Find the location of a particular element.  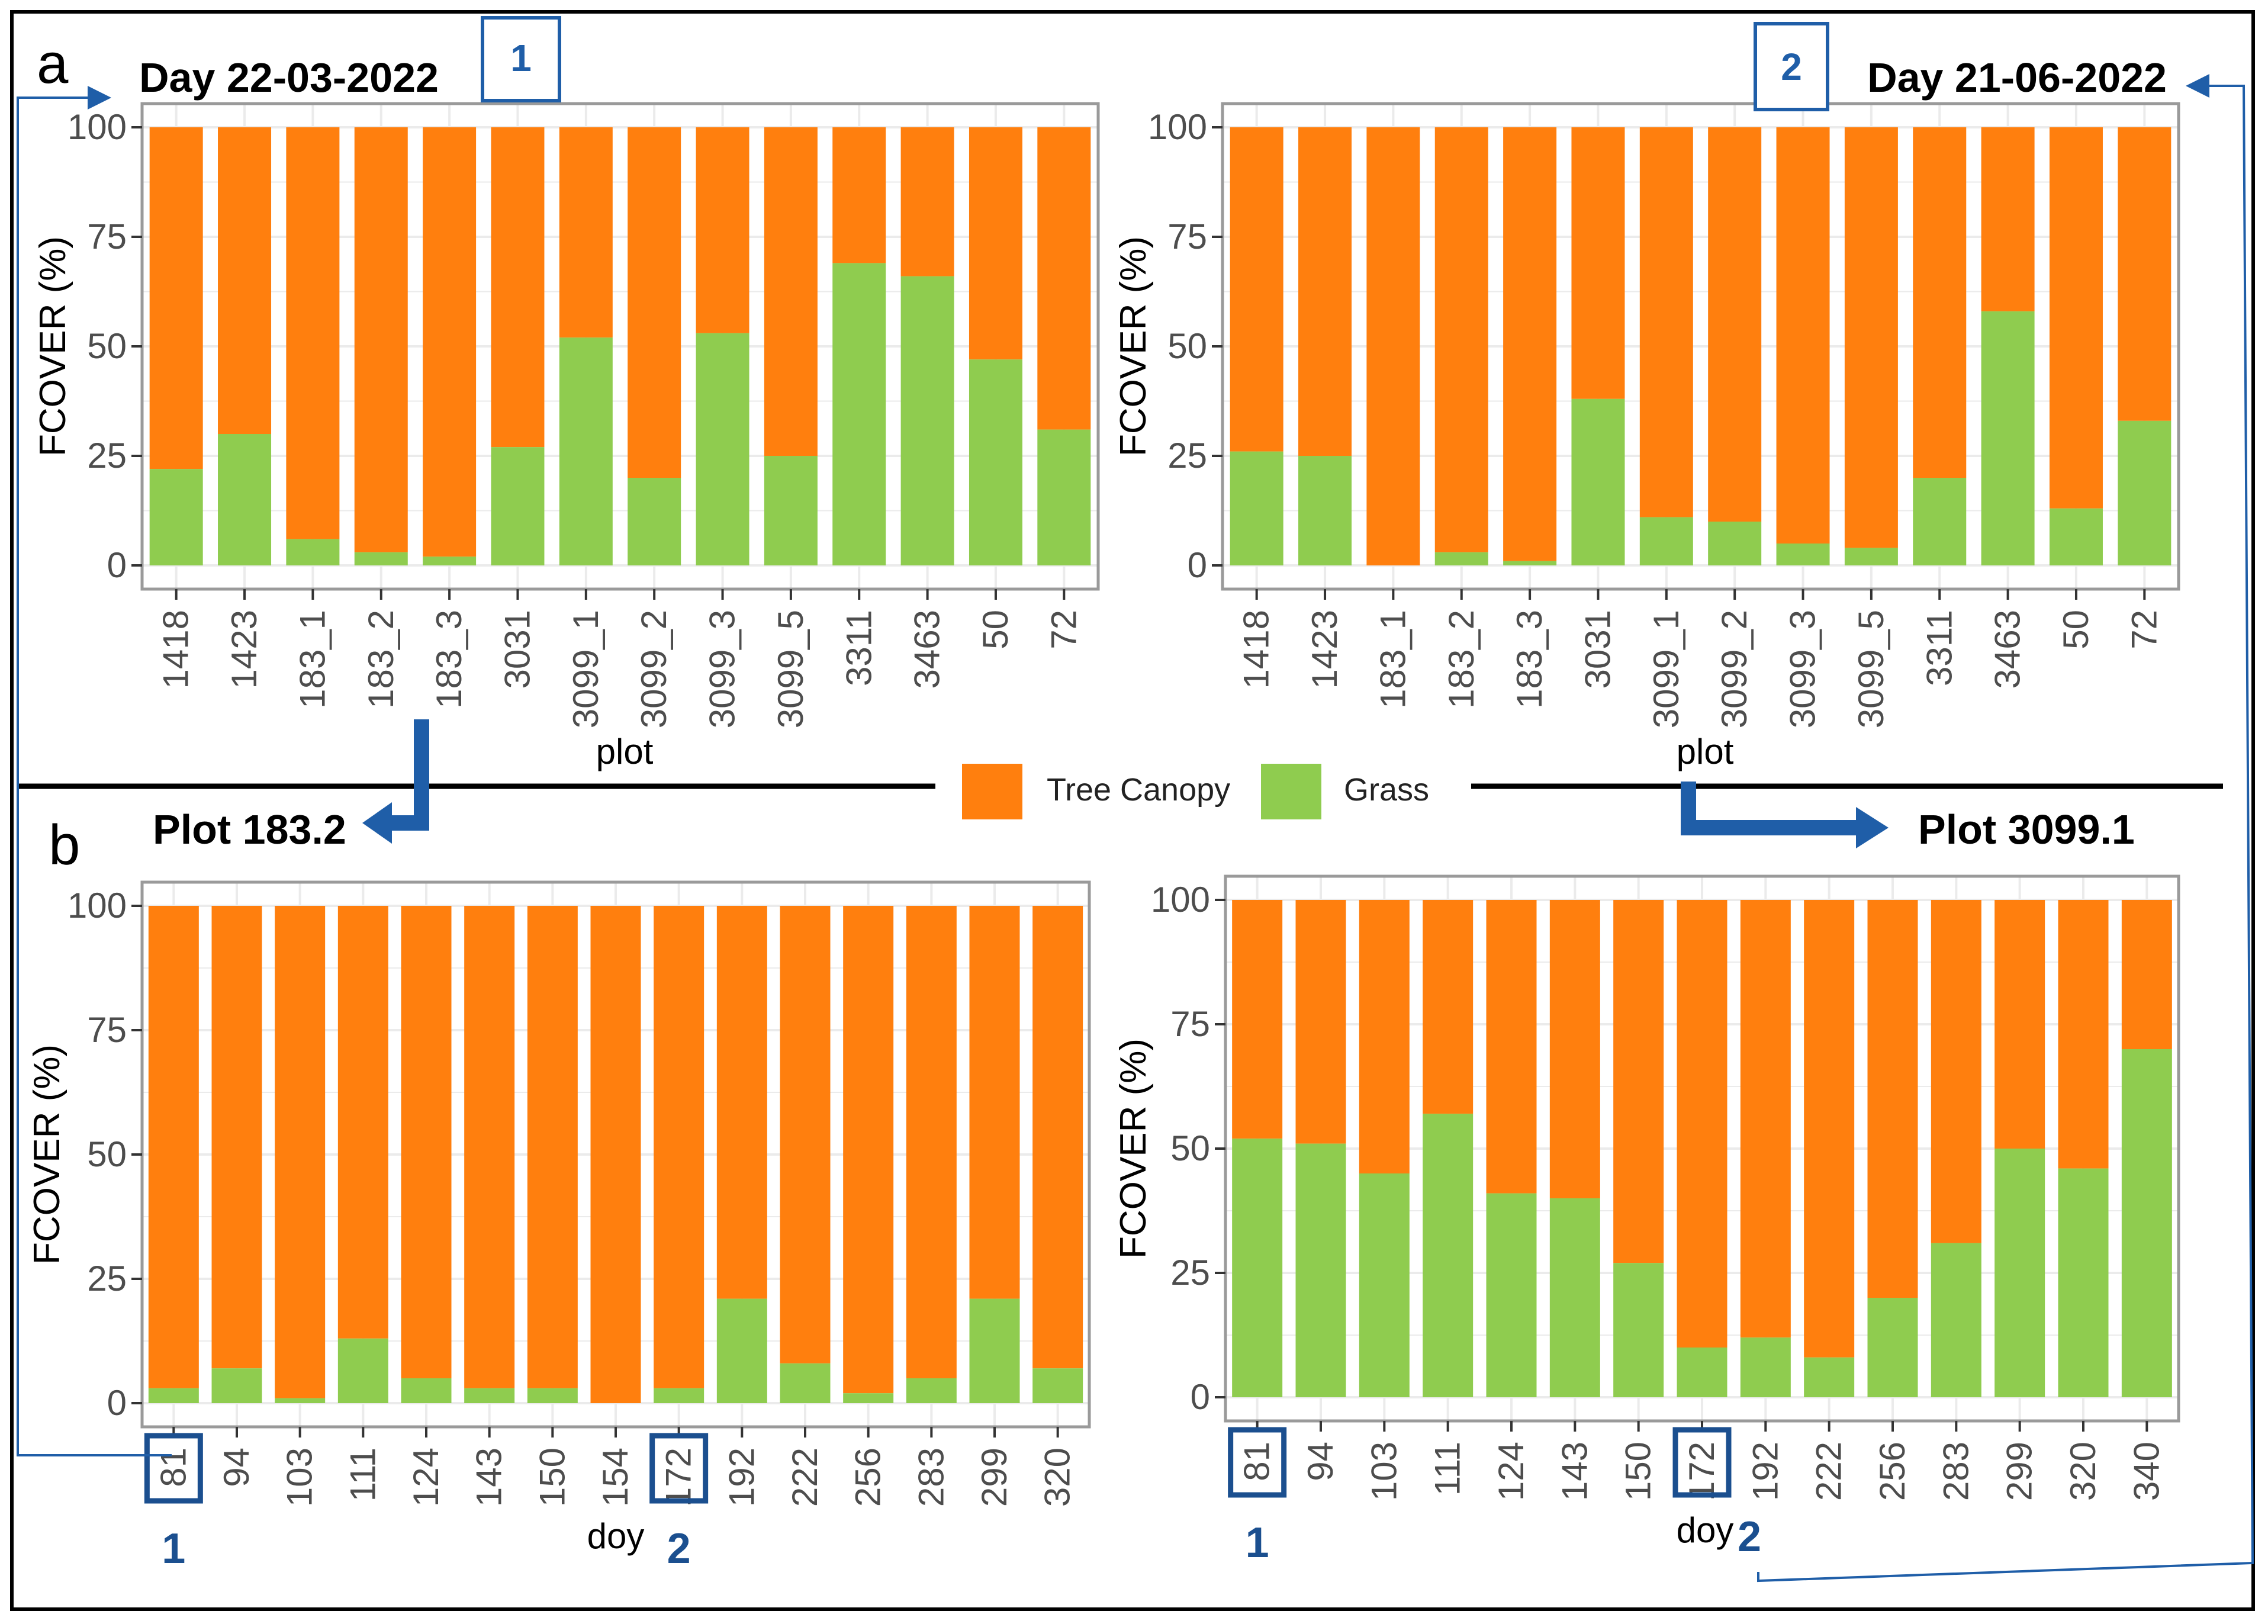

x-tick-label: 3099_2 is located at coordinates (654, 669).